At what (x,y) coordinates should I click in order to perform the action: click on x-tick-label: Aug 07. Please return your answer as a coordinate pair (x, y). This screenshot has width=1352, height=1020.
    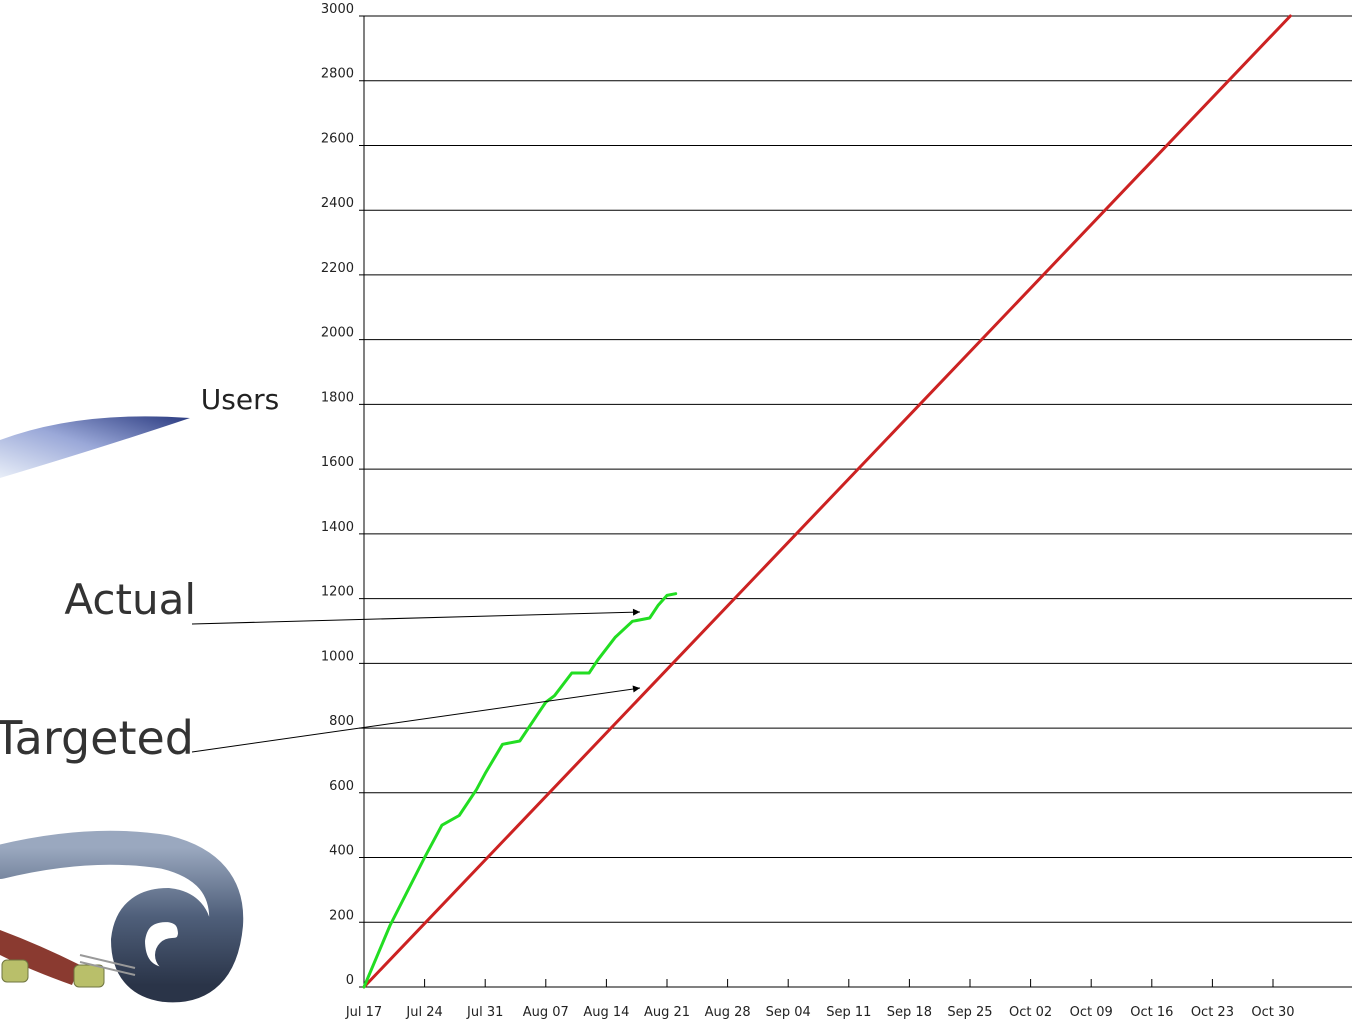
    Looking at the image, I should click on (546, 1012).